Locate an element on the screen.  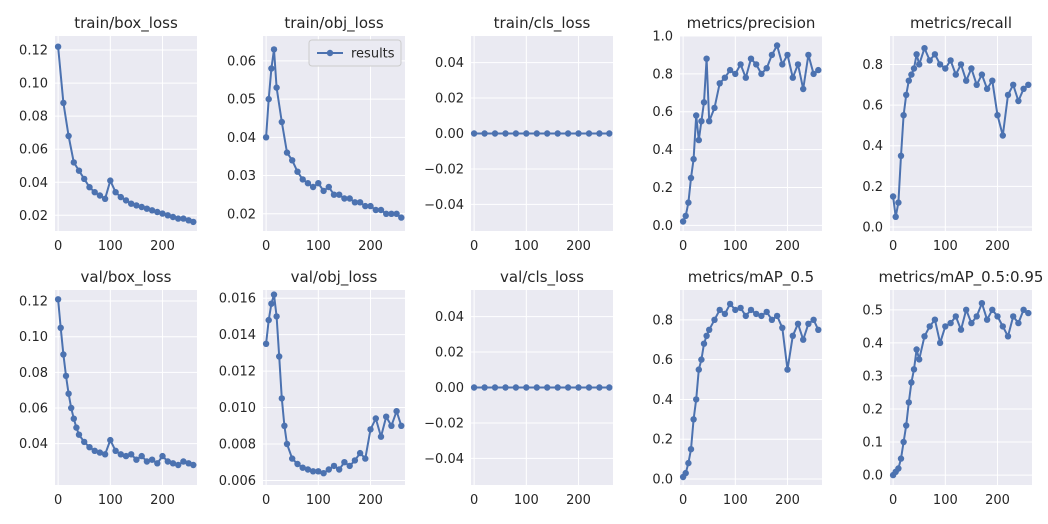
y-tick-label: 1.0 is located at coordinates (662, 37).